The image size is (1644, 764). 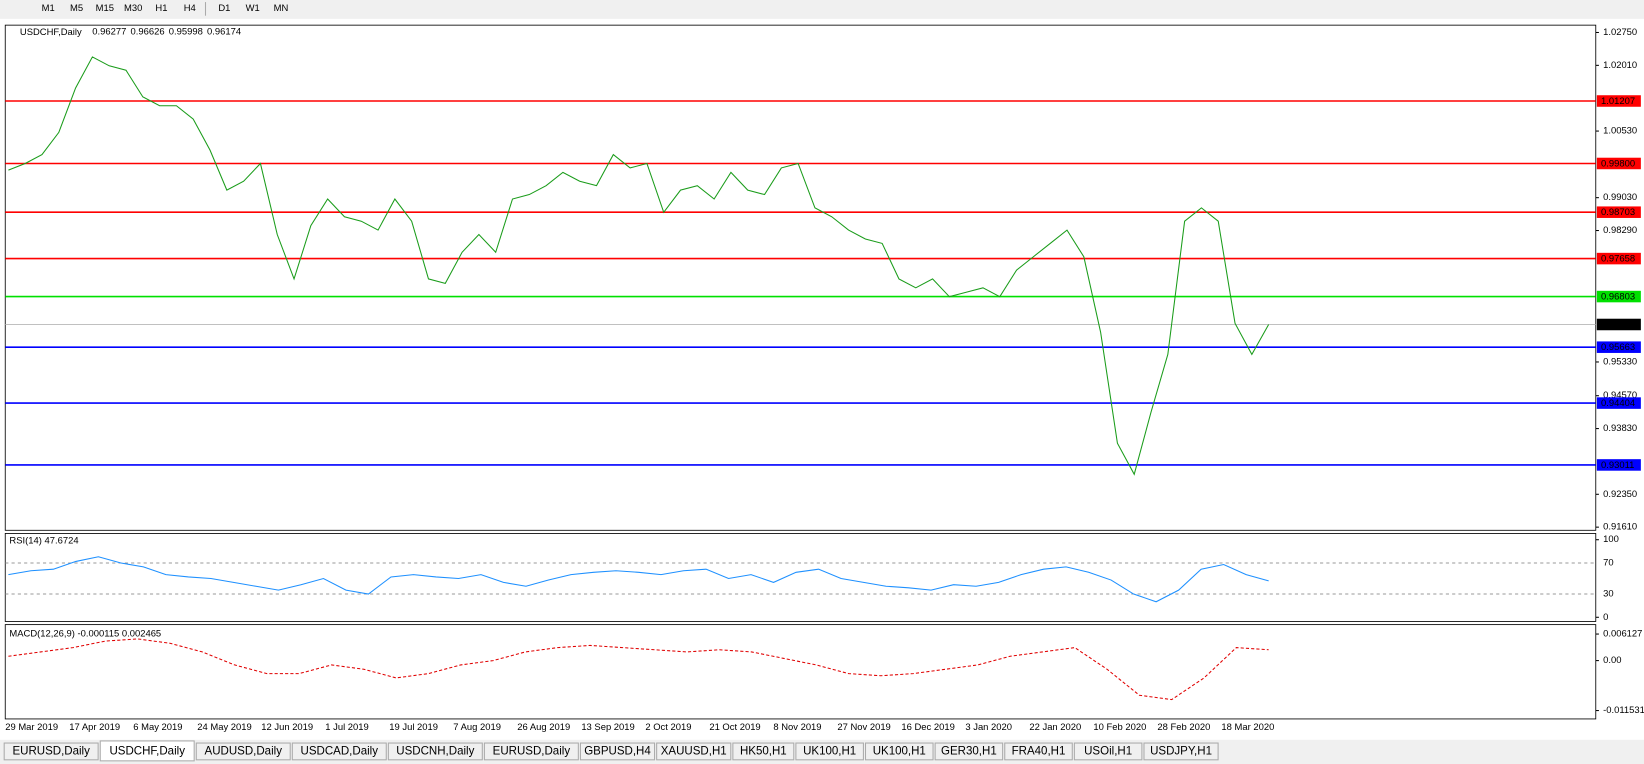 I want to click on tab-label: USDCAD,Daily, so click(x=340, y=751).